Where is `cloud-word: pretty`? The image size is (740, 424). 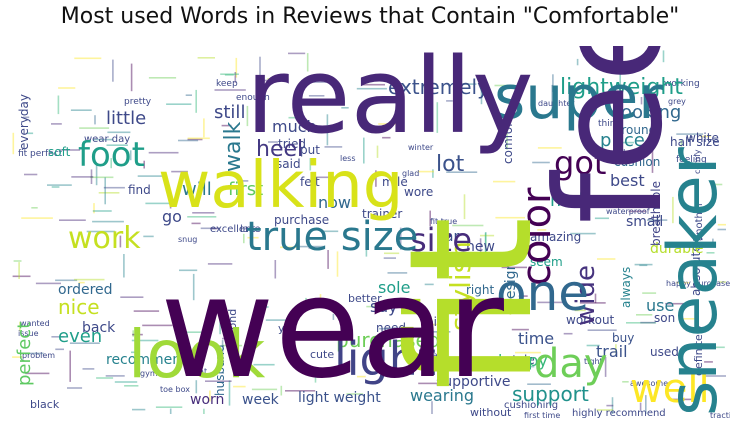 cloud-word: pretty is located at coordinates (138, 102).